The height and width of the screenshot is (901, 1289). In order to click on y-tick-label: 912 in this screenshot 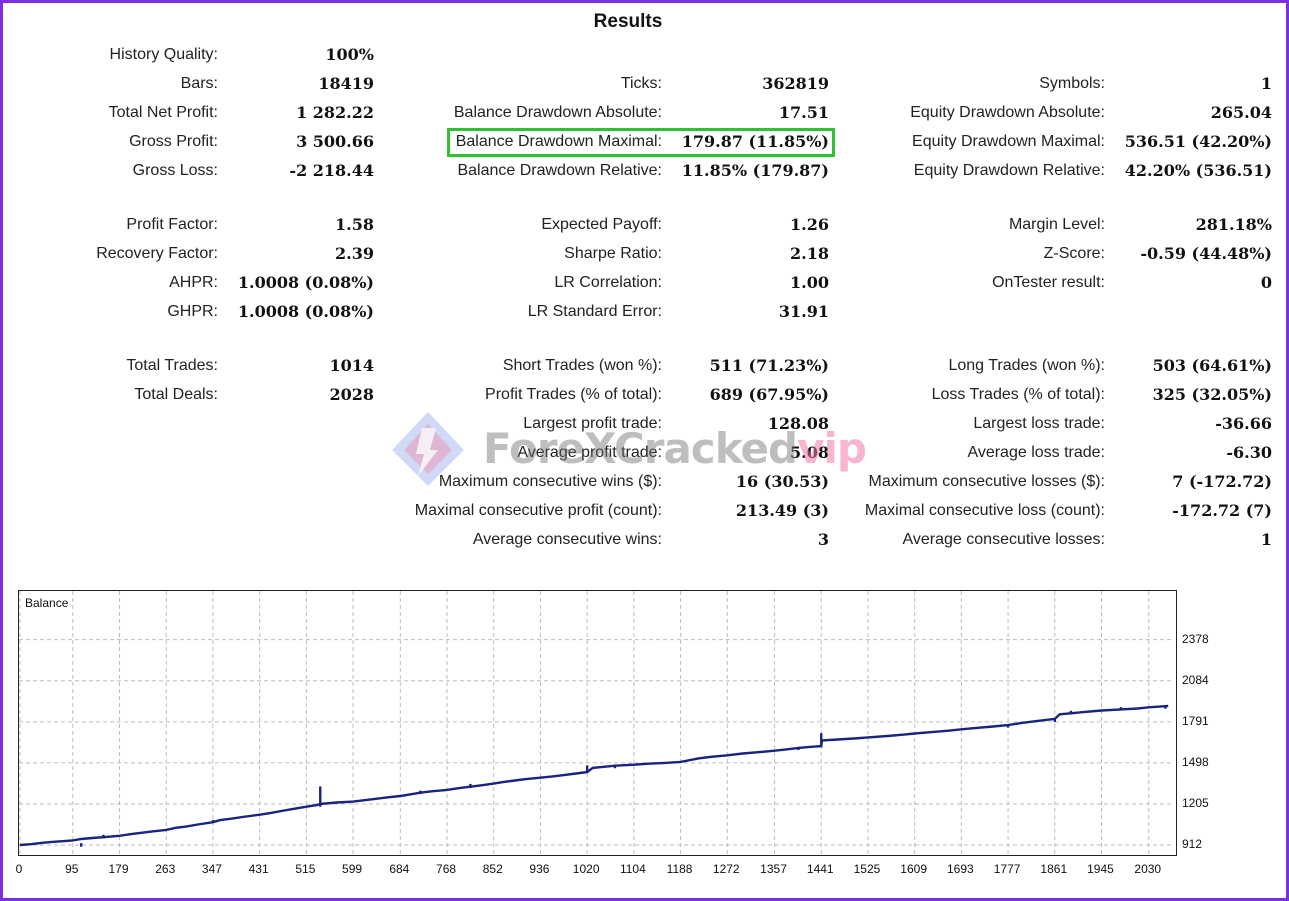, I will do `click(1192, 844)`.